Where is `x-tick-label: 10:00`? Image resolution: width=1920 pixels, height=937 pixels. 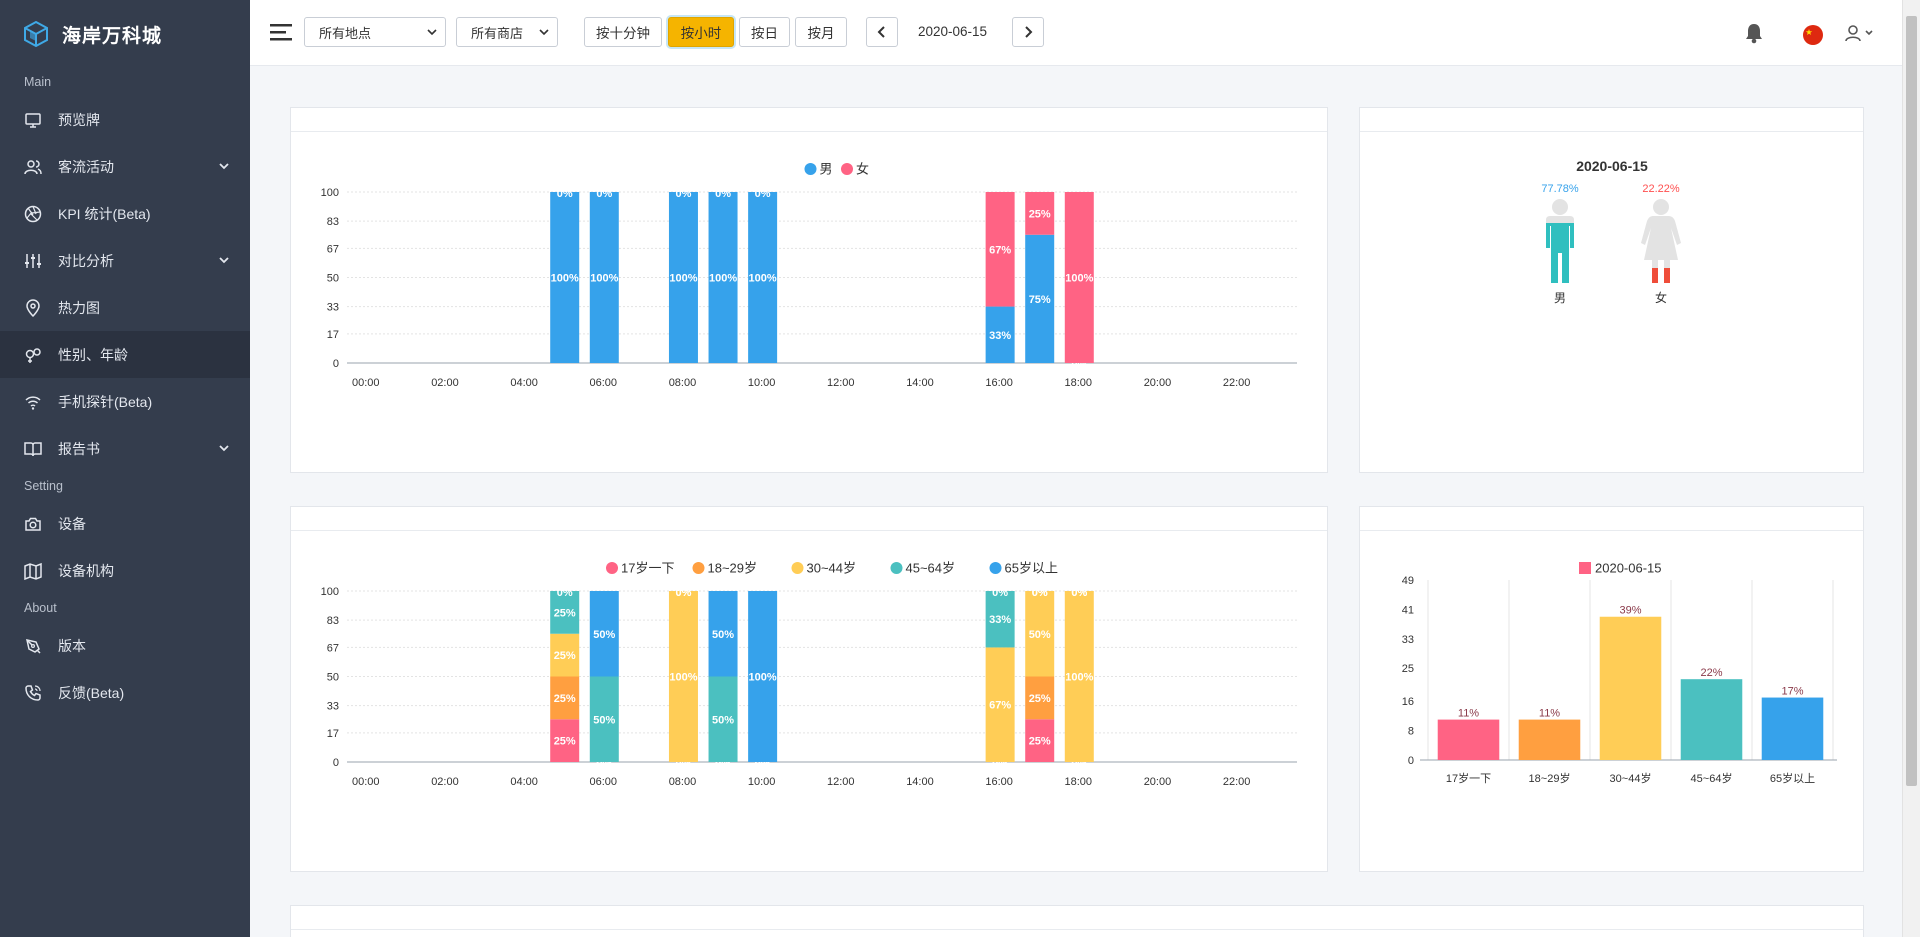
x-tick-label: 10:00 is located at coordinates (762, 782).